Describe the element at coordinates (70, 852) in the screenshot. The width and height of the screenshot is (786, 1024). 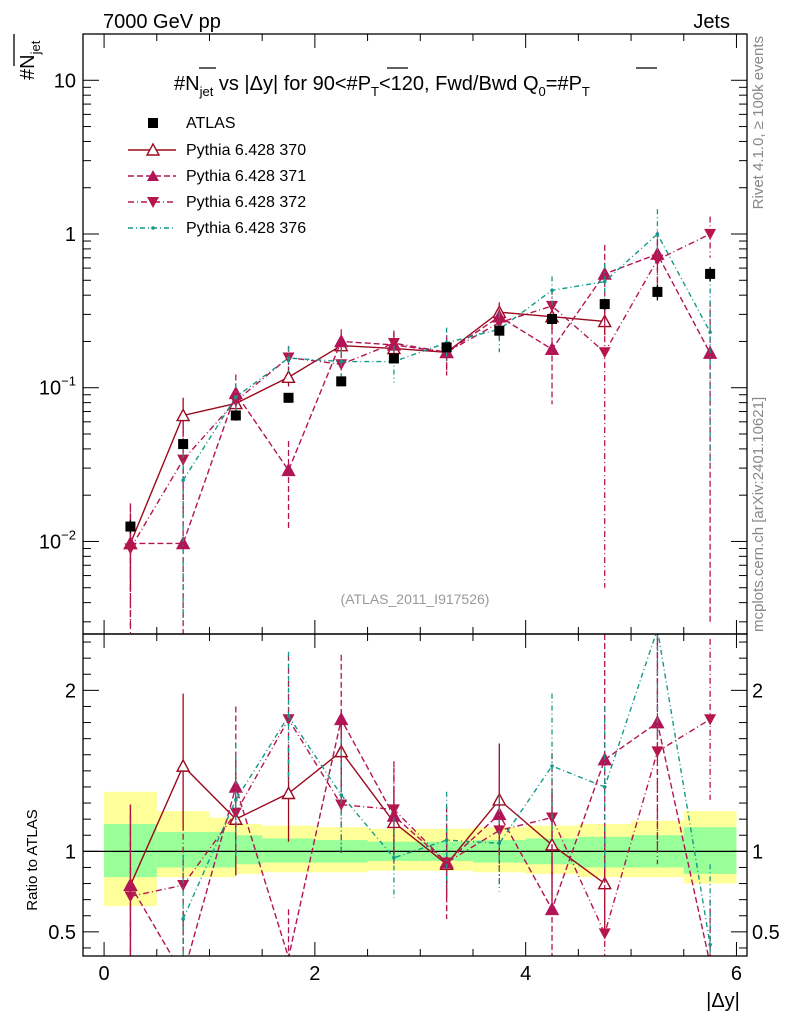
I see `y-ratio-tick-label-left-1: 1` at that location.